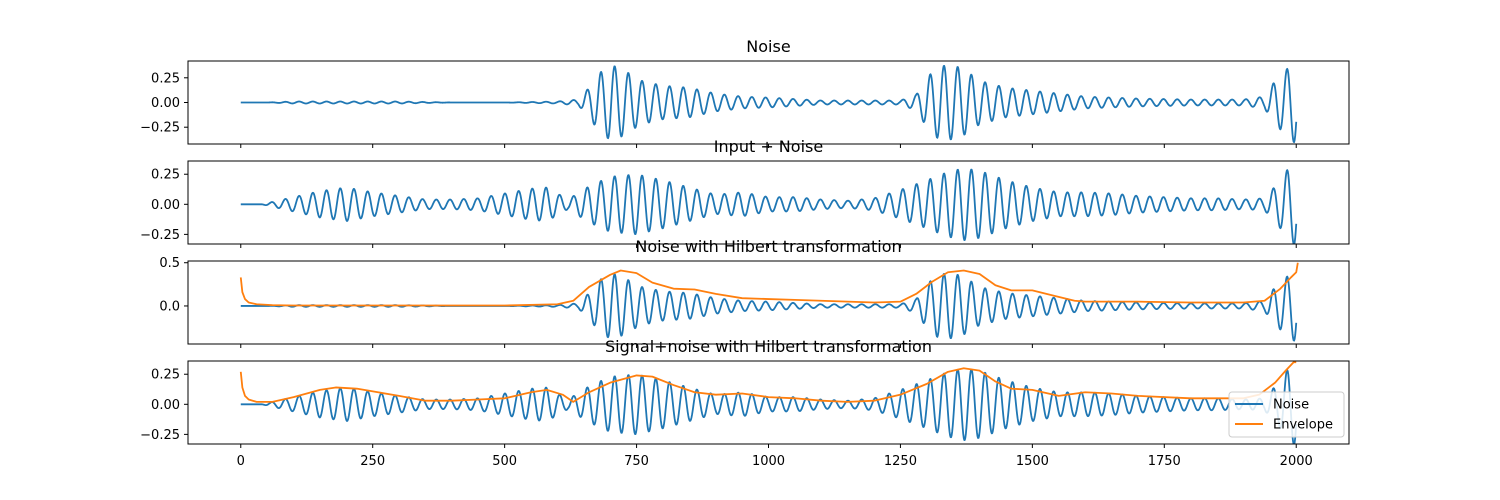 This screenshot has height=500, width=1500. What do you see at coordinates (169, 306) in the screenshot?
I see `y-tick-label: 0.0` at bounding box center [169, 306].